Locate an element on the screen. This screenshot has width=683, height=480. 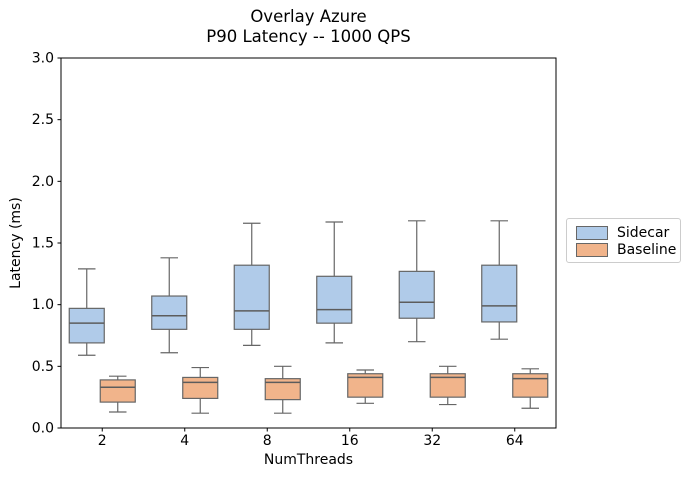
legend-item-baseline: Baseline is located at coordinates (628, 249).